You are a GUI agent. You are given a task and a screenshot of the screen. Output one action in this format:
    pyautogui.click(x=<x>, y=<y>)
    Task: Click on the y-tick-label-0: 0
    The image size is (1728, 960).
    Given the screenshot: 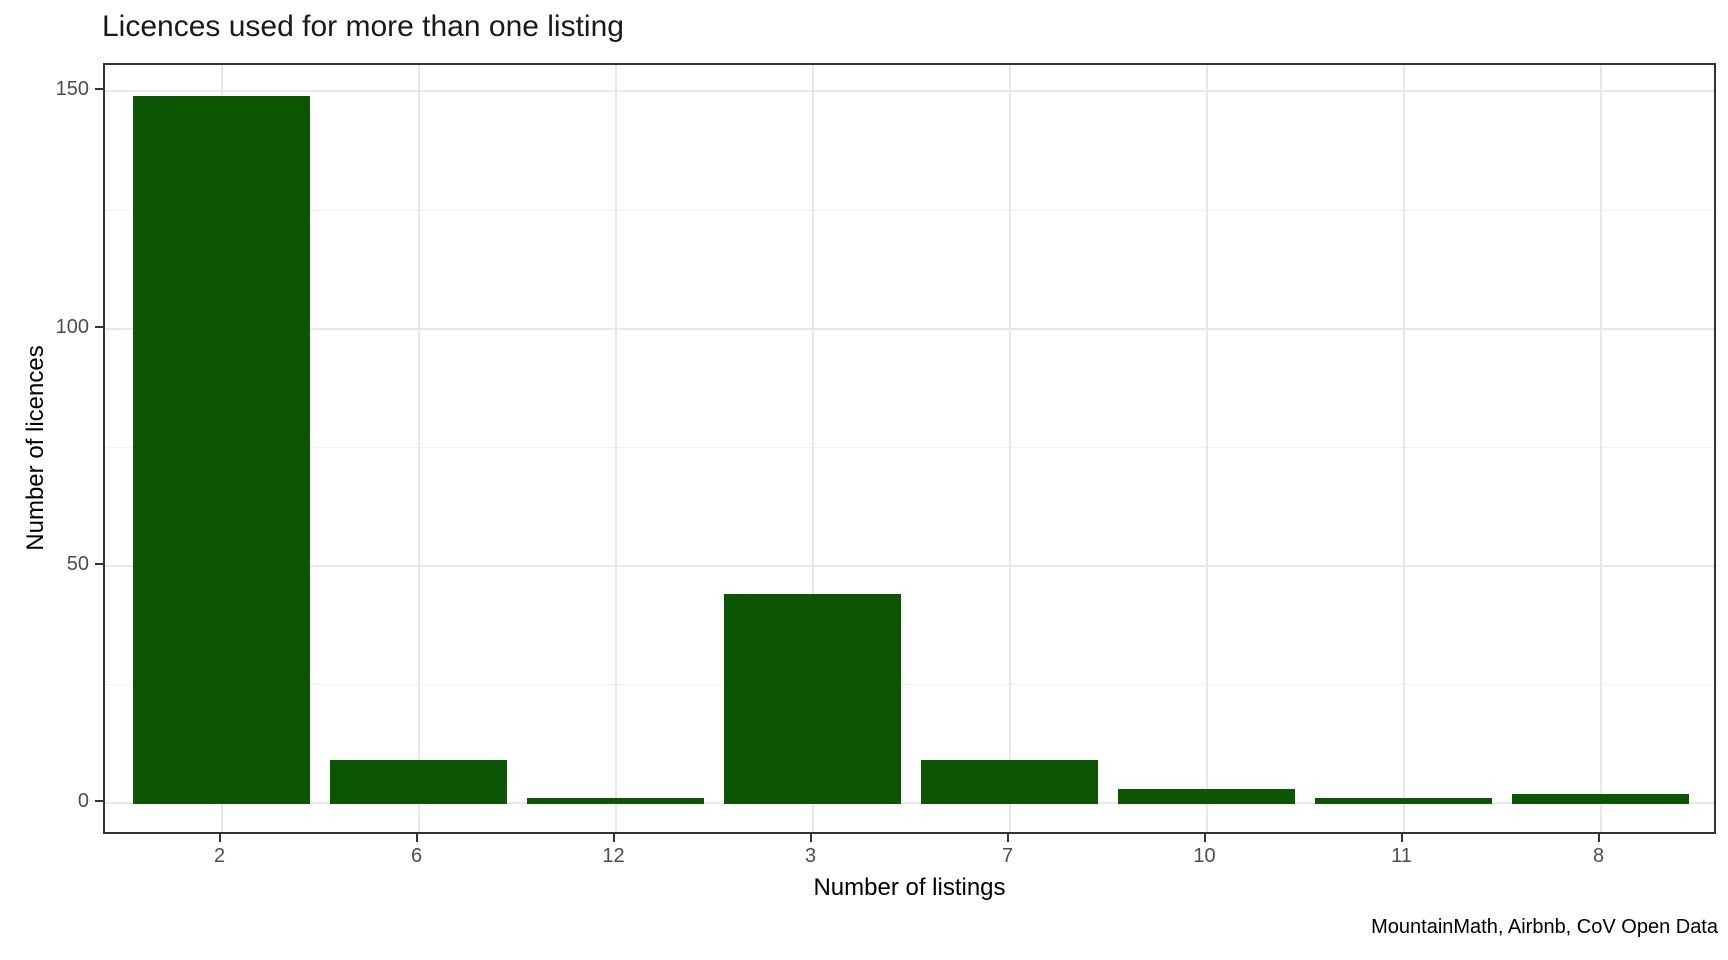 What is the action you would take?
    pyautogui.click(x=83, y=801)
    